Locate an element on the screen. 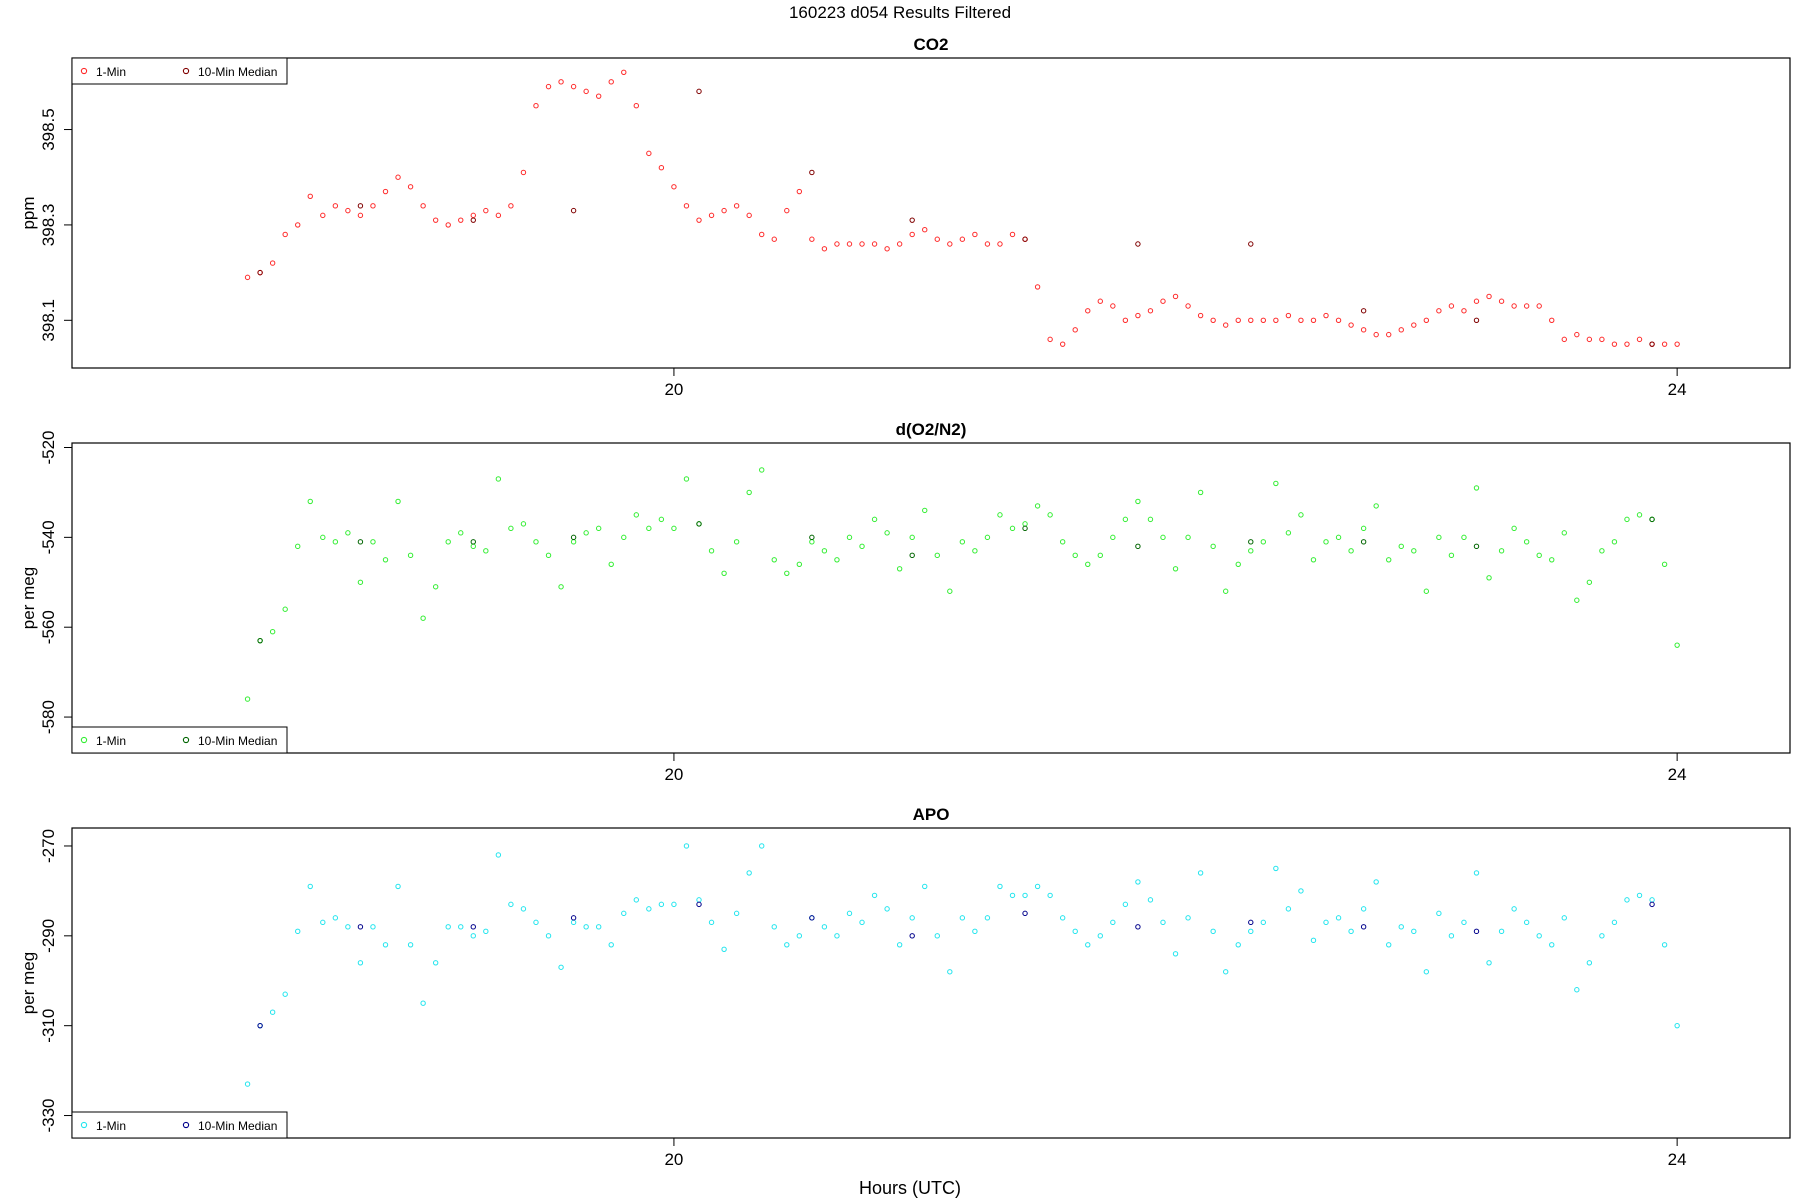  panel-title: APO is located at coordinates (931, 814).